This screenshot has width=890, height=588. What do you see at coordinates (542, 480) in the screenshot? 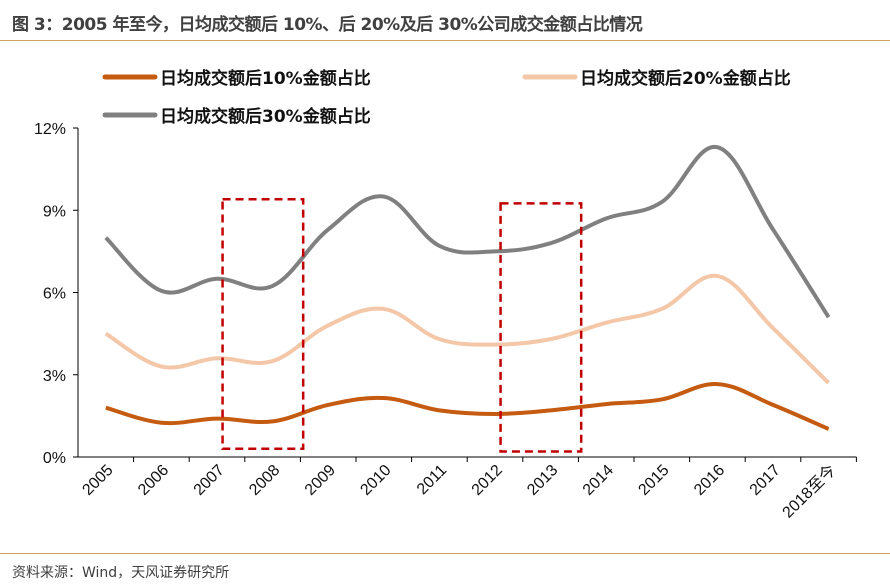
I see `x-tick-label: 2013` at bounding box center [542, 480].